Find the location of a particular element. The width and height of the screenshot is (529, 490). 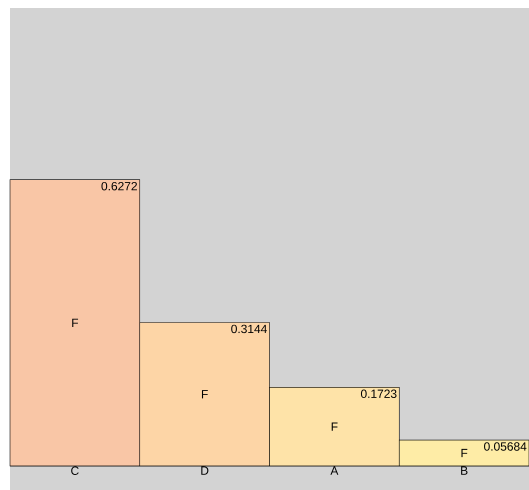

data-label: 0.6272 is located at coordinates (119, 186).